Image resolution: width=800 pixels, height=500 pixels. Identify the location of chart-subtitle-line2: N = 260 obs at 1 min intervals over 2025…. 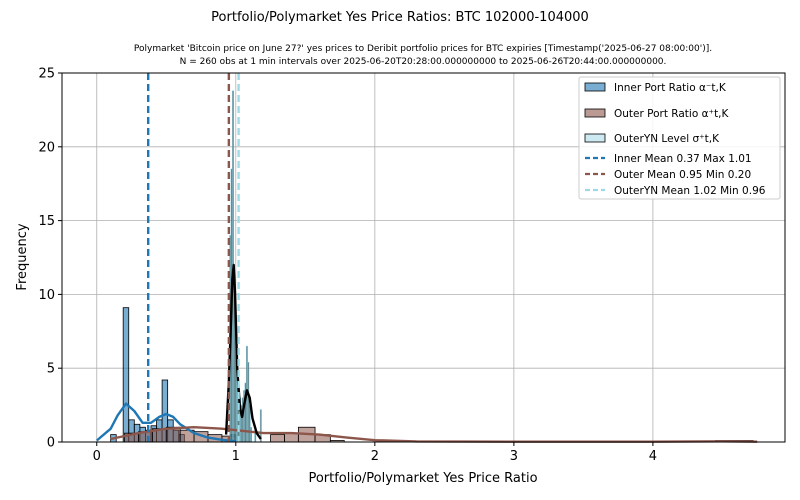
(423, 62).